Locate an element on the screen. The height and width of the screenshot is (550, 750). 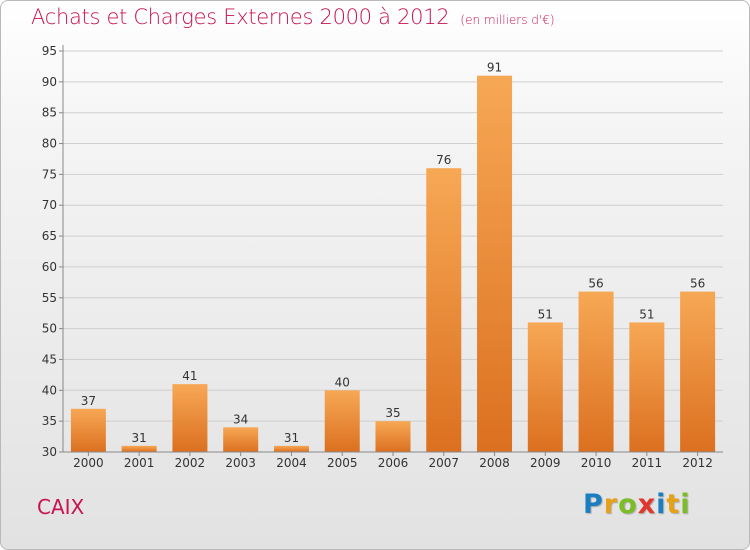
bar-value-label: 76 is located at coordinates (443, 160).